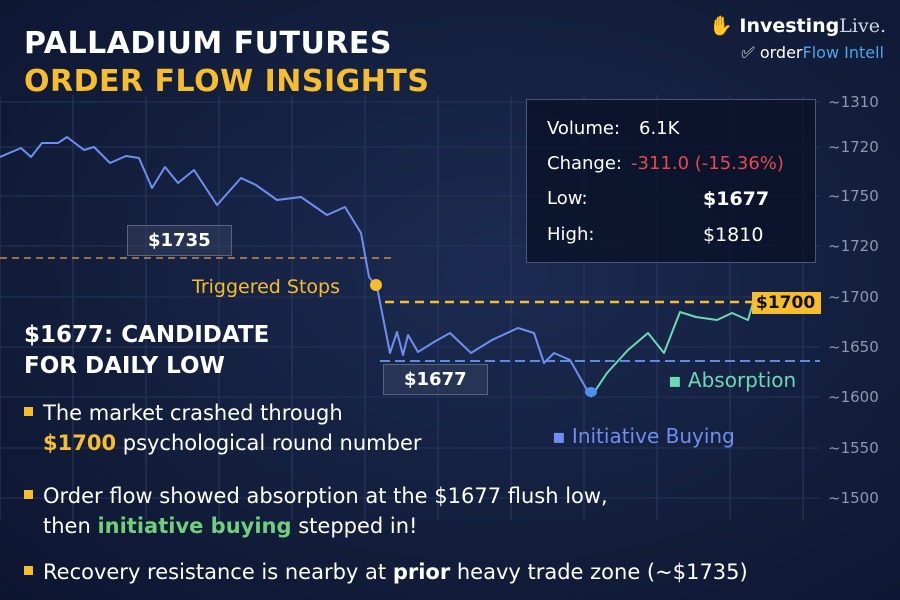  Describe the element at coordinates (584, 128) in the screenshot. I see `volume-label: Volume:` at that location.